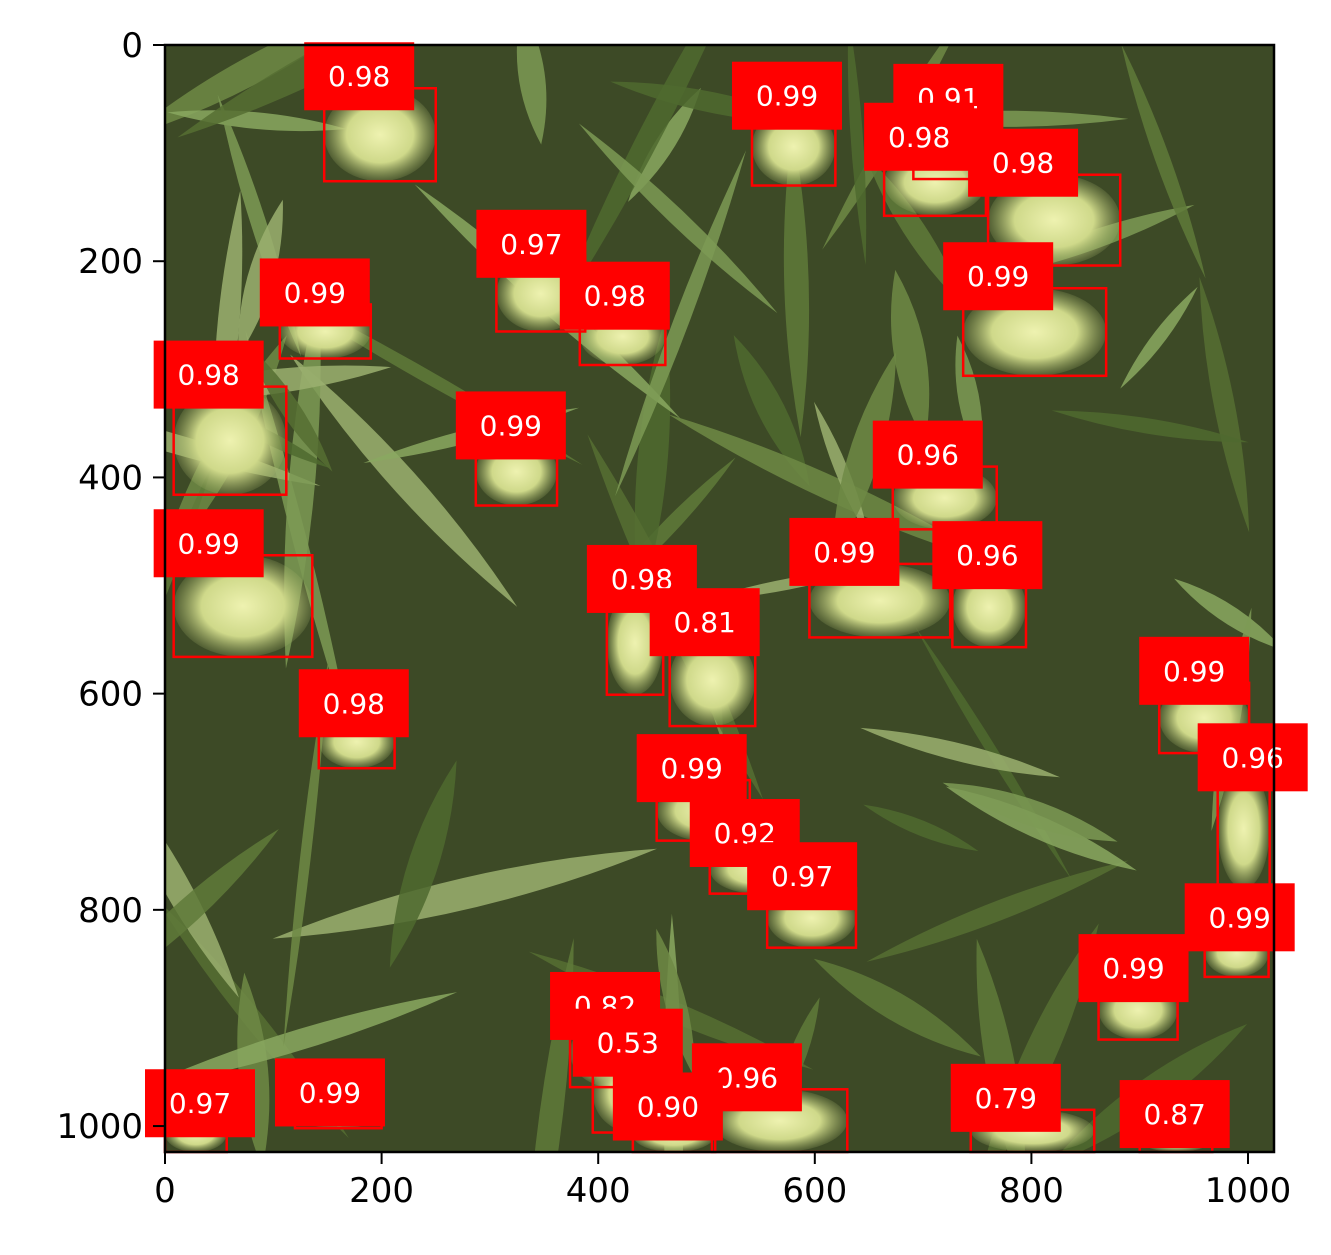 The image size is (1331, 1255). What do you see at coordinates (722, 1181) in the screenshot?
I see `x-axis: 0 200 400 600 800 1000` at bounding box center [722, 1181].